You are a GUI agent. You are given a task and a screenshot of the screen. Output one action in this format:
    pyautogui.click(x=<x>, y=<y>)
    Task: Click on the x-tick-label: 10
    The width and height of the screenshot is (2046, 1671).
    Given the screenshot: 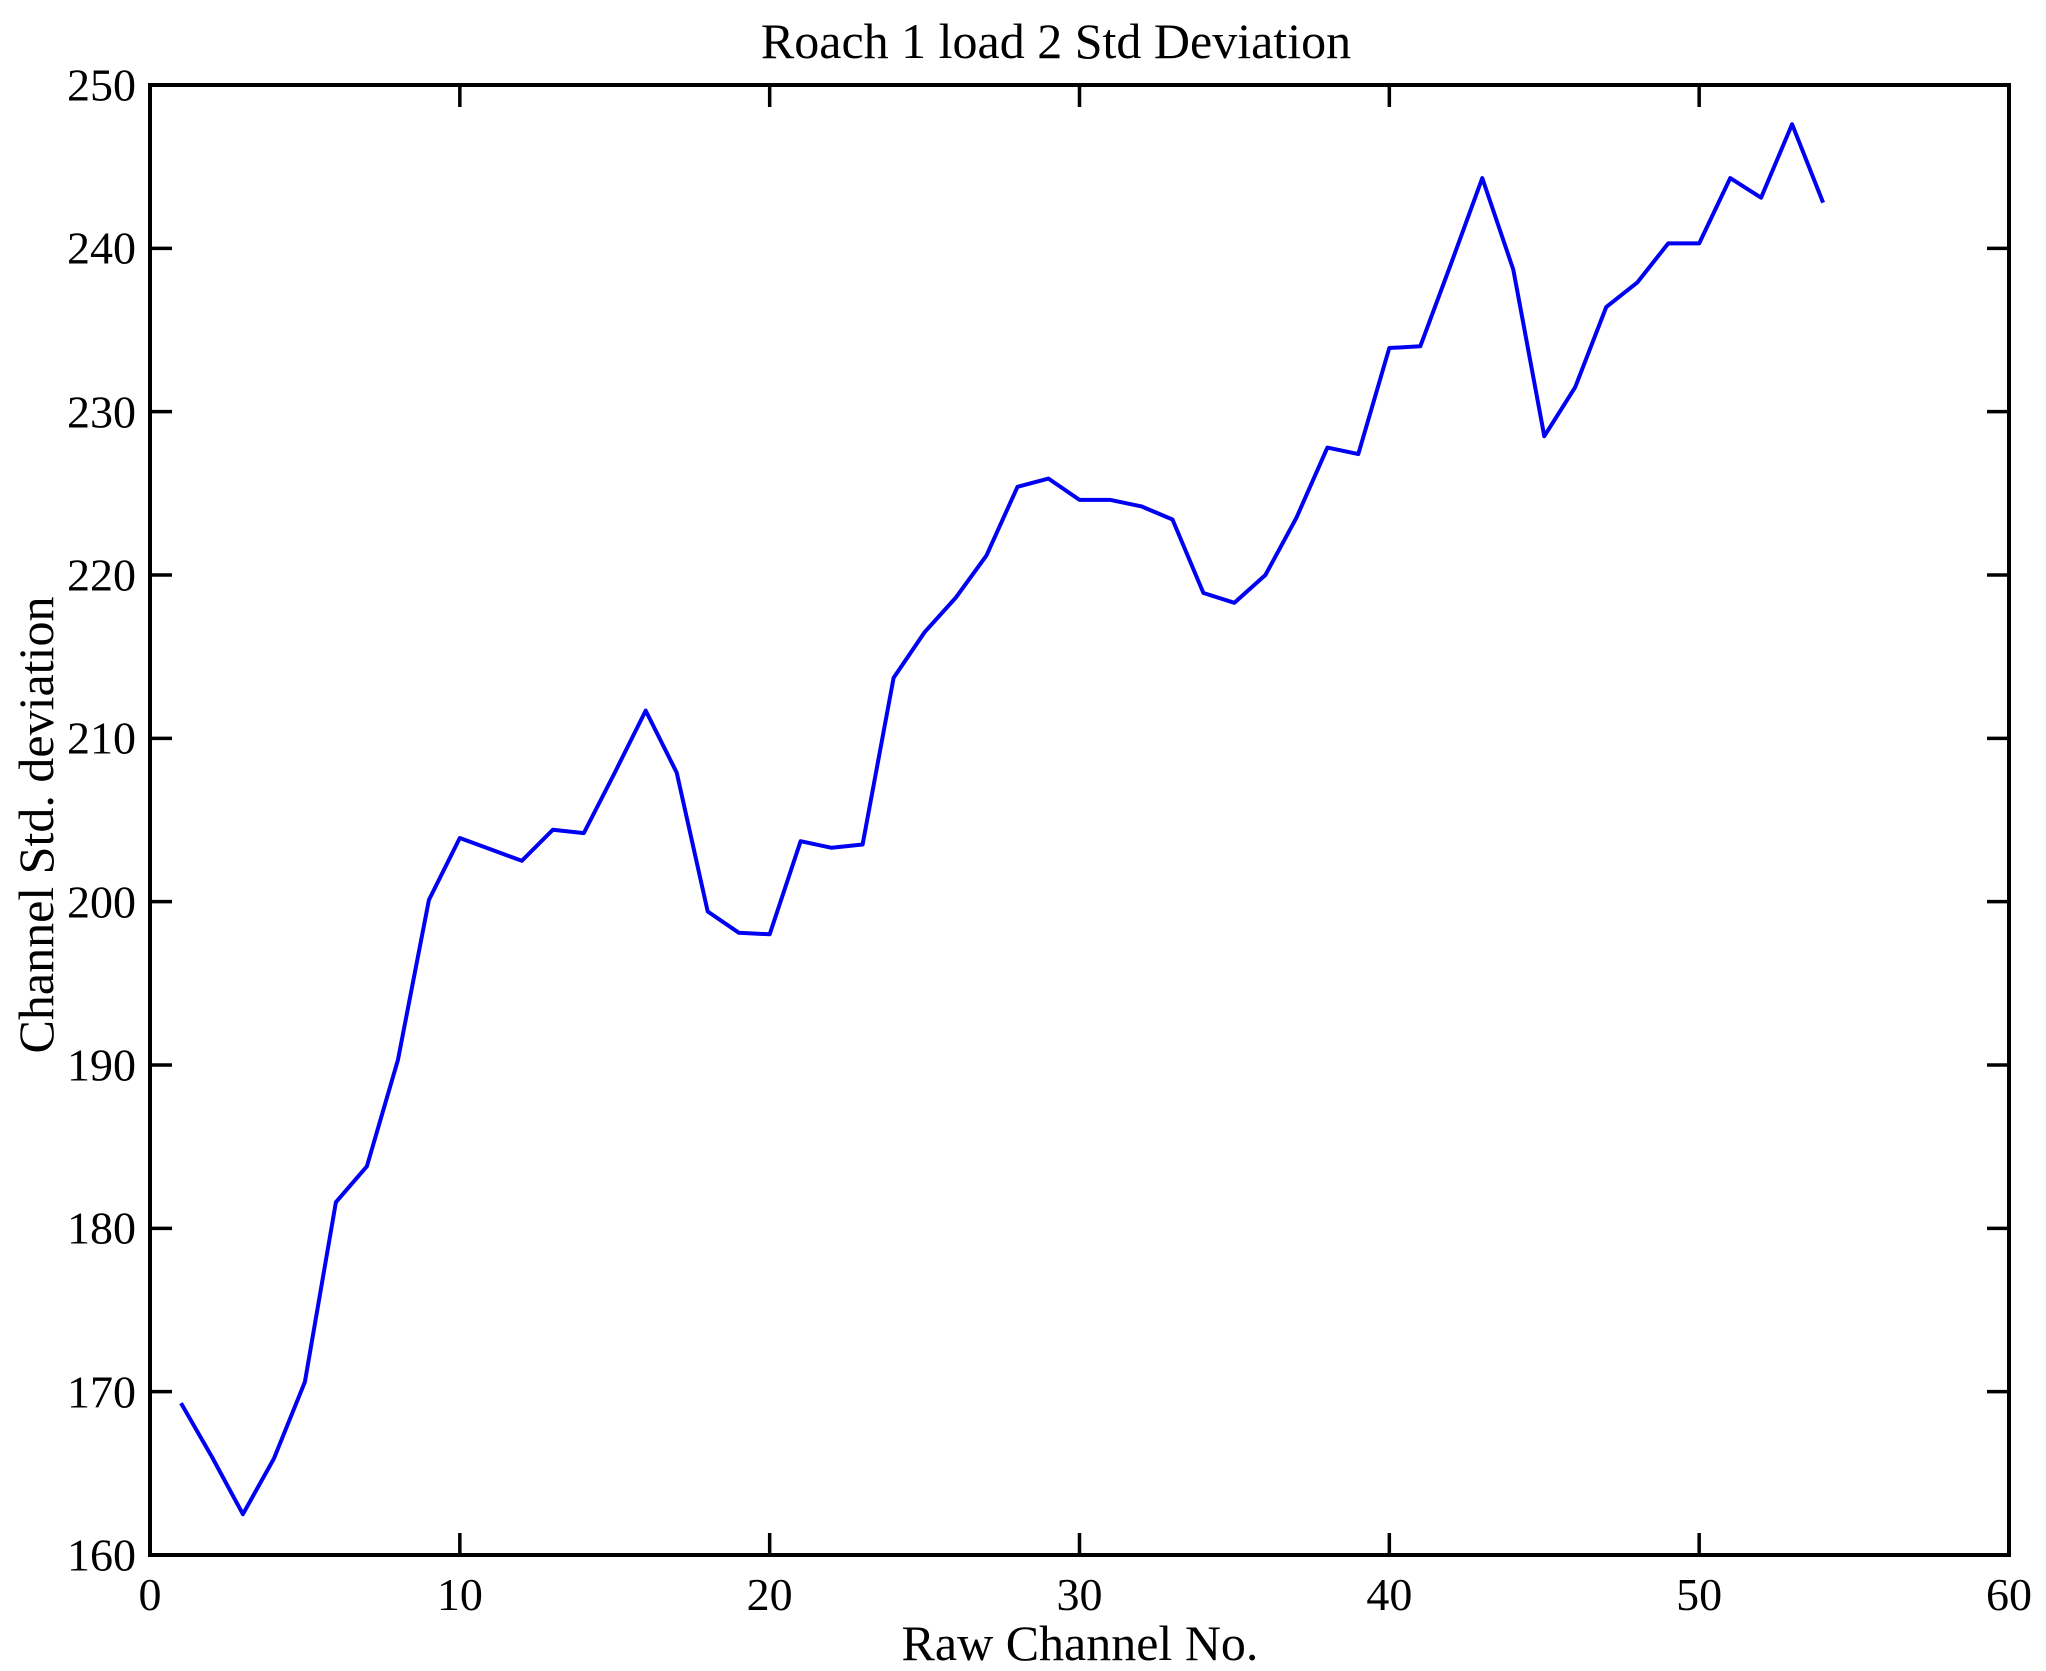 What is the action you would take?
    pyautogui.click(x=459, y=1594)
    